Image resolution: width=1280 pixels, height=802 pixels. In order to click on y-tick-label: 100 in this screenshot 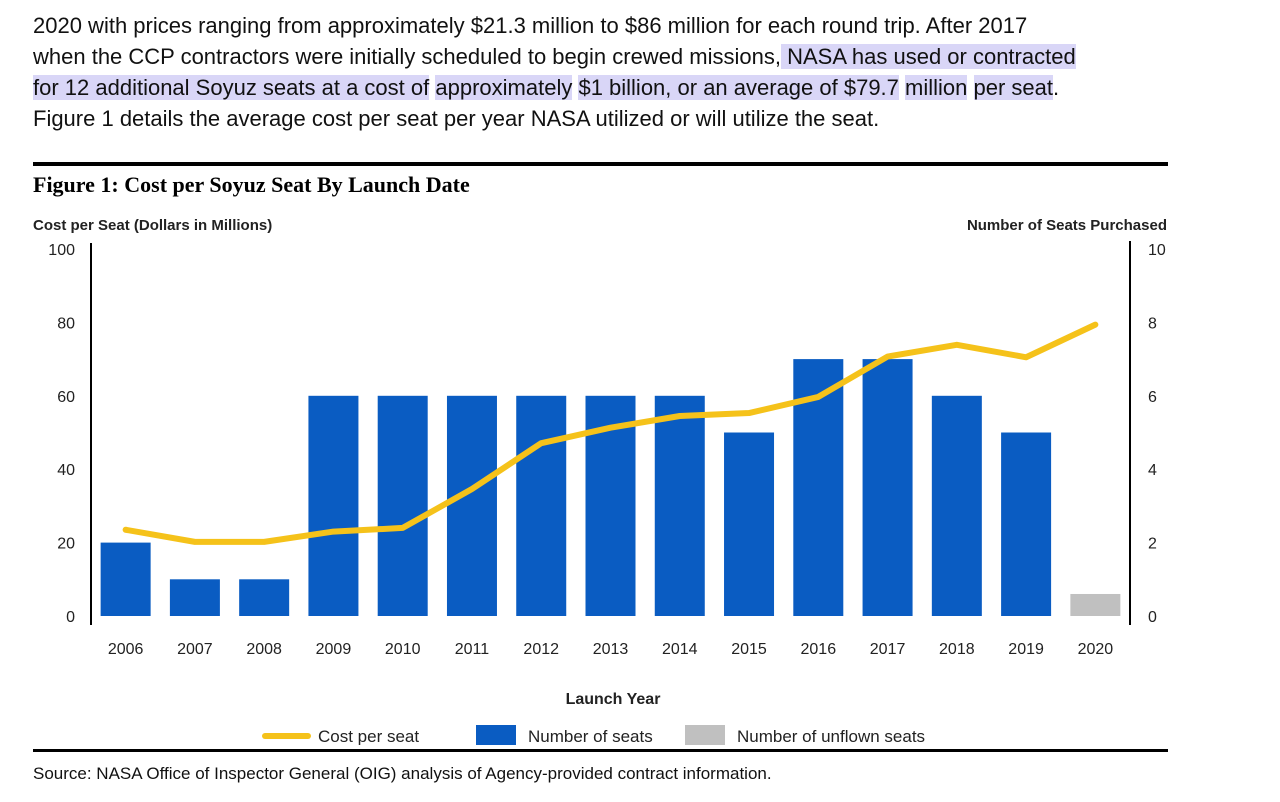, I will do `click(61, 250)`.